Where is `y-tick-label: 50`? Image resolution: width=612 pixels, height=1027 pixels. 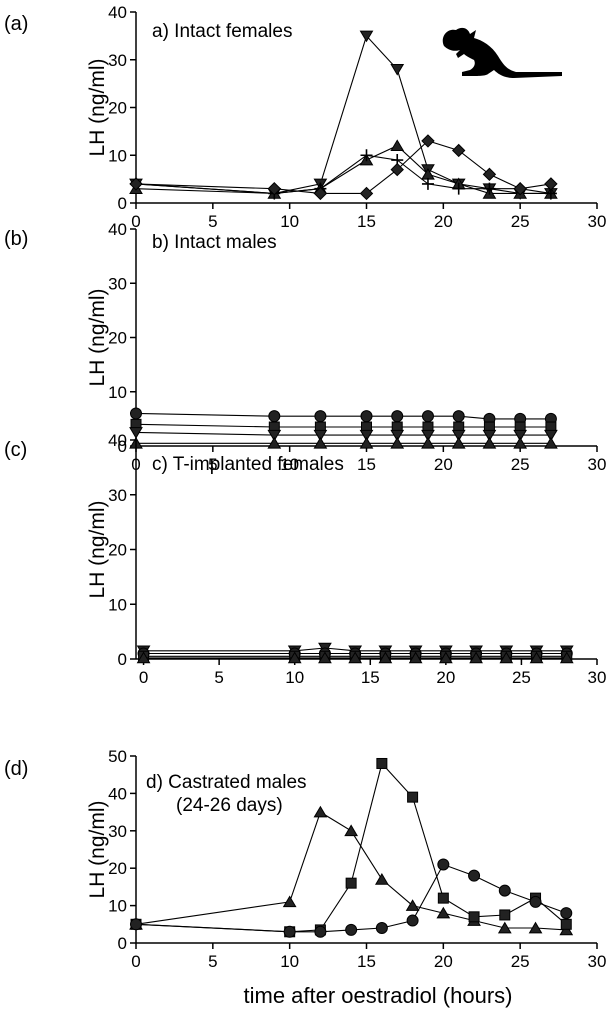
y-tick-label: 50 is located at coordinates (117, 756).